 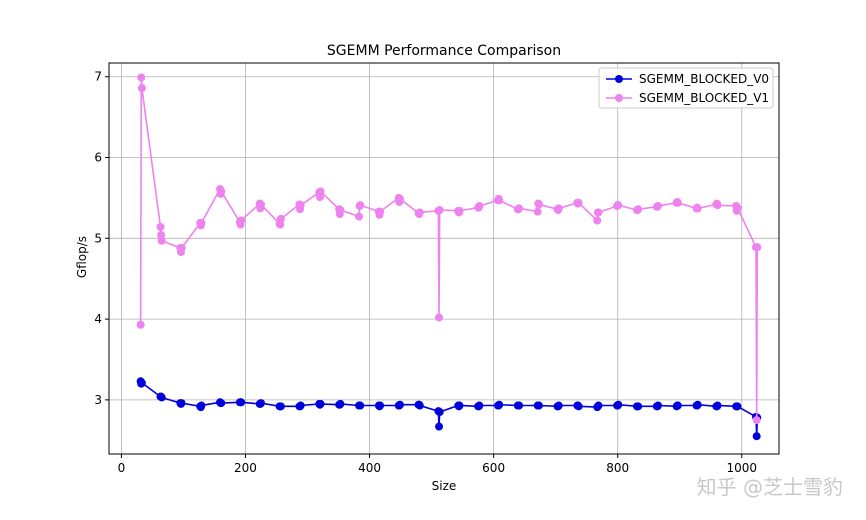 I want to click on x-tick-label: 0, so click(x=122, y=468).